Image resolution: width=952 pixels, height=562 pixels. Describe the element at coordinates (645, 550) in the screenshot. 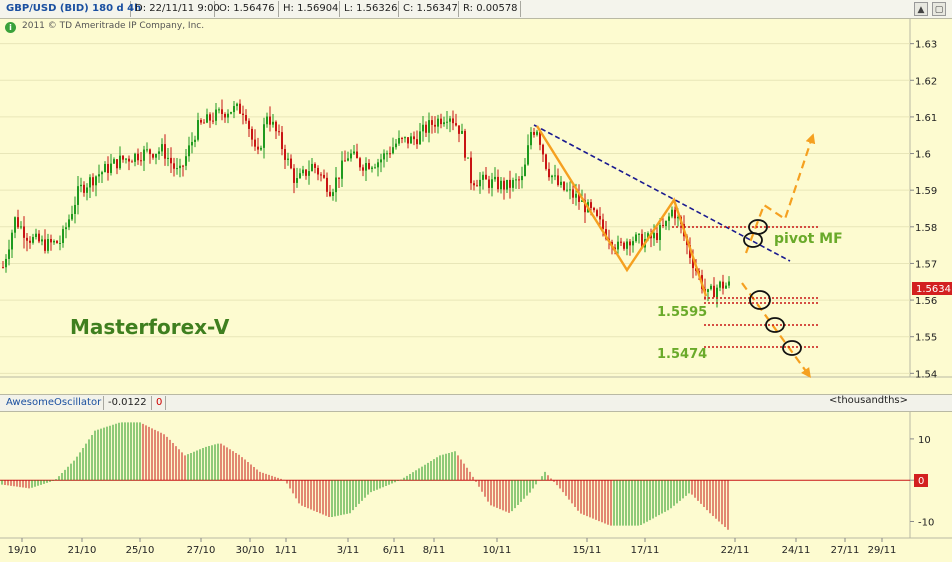

I see `time-tick-label: 17/11` at that location.